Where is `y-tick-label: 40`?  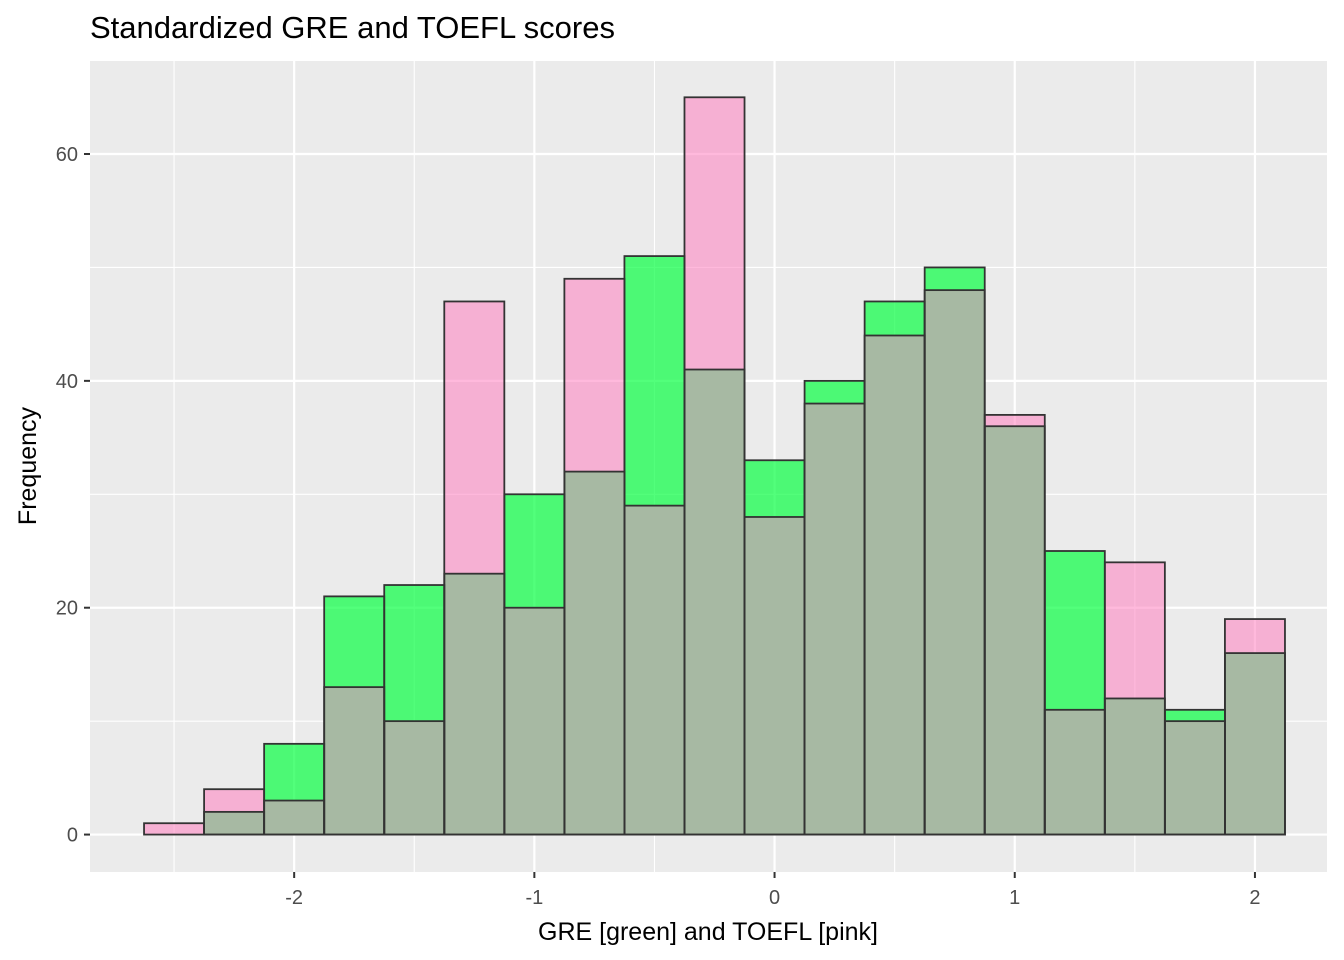
y-tick-label: 40 is located at coordinates (67, 382).